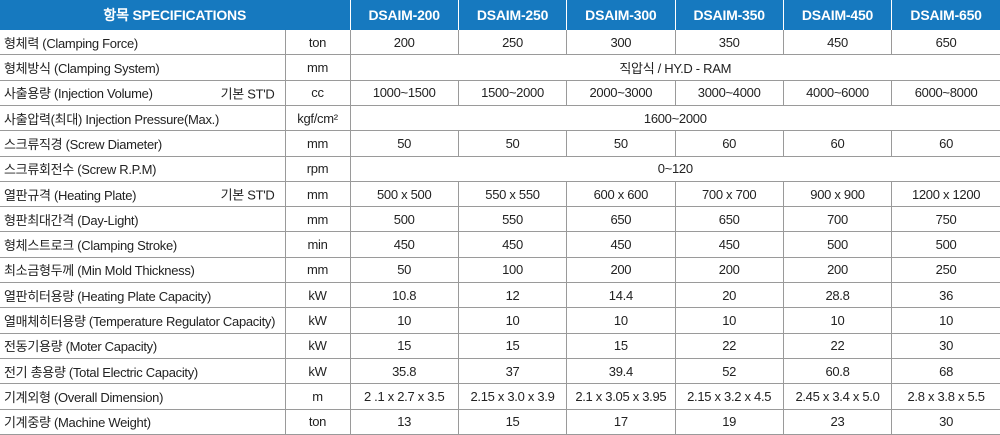  What do you see at coordinates (945, 371) in the screenshot?
I see `spec-value: 68` at bounding box center [945, 371].